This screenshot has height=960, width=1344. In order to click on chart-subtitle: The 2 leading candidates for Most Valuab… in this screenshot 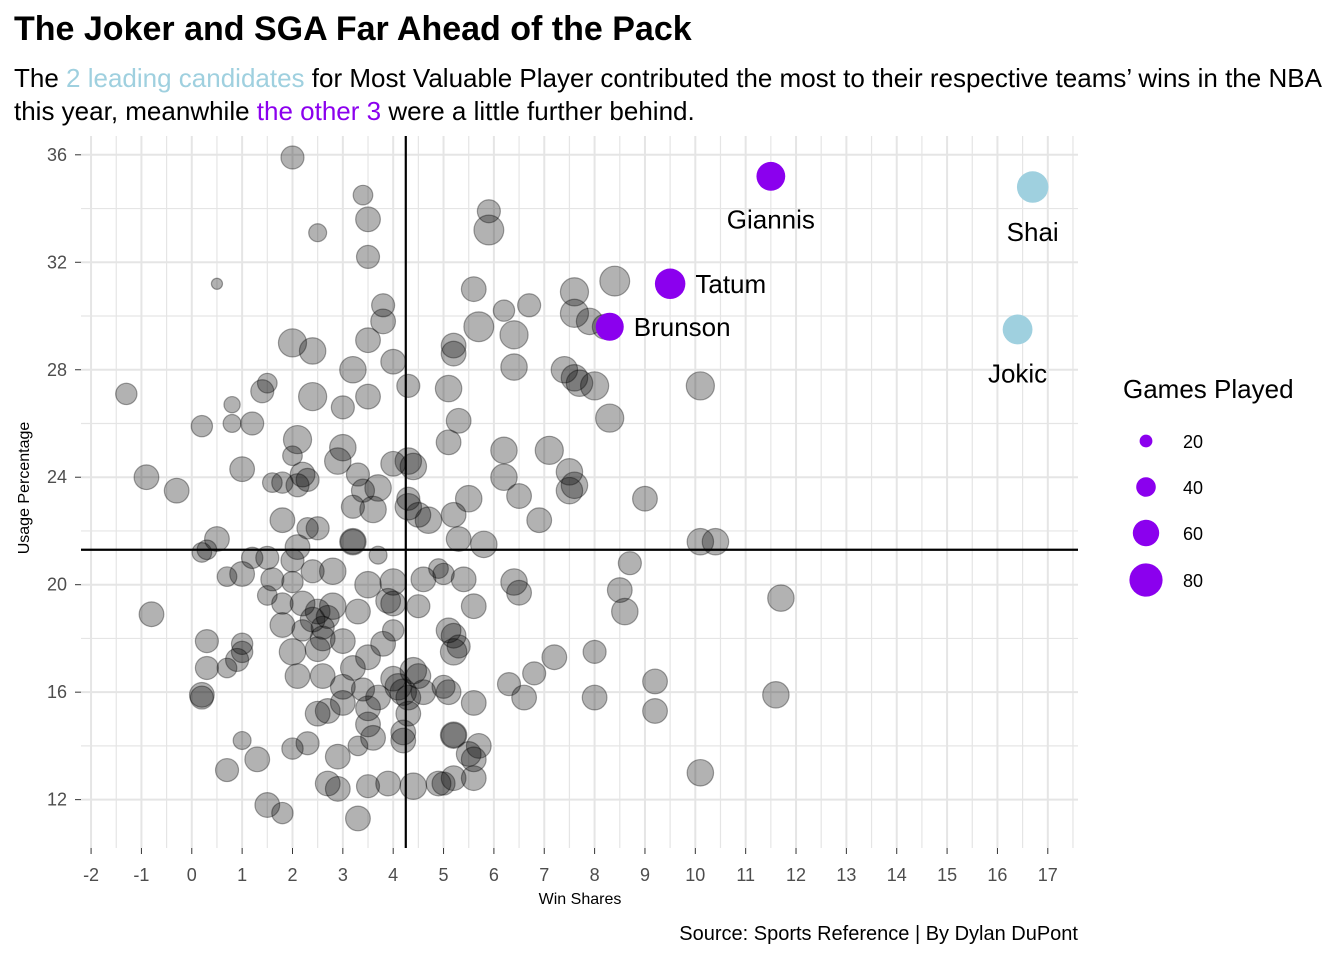, I will do `click(674, 95)`.